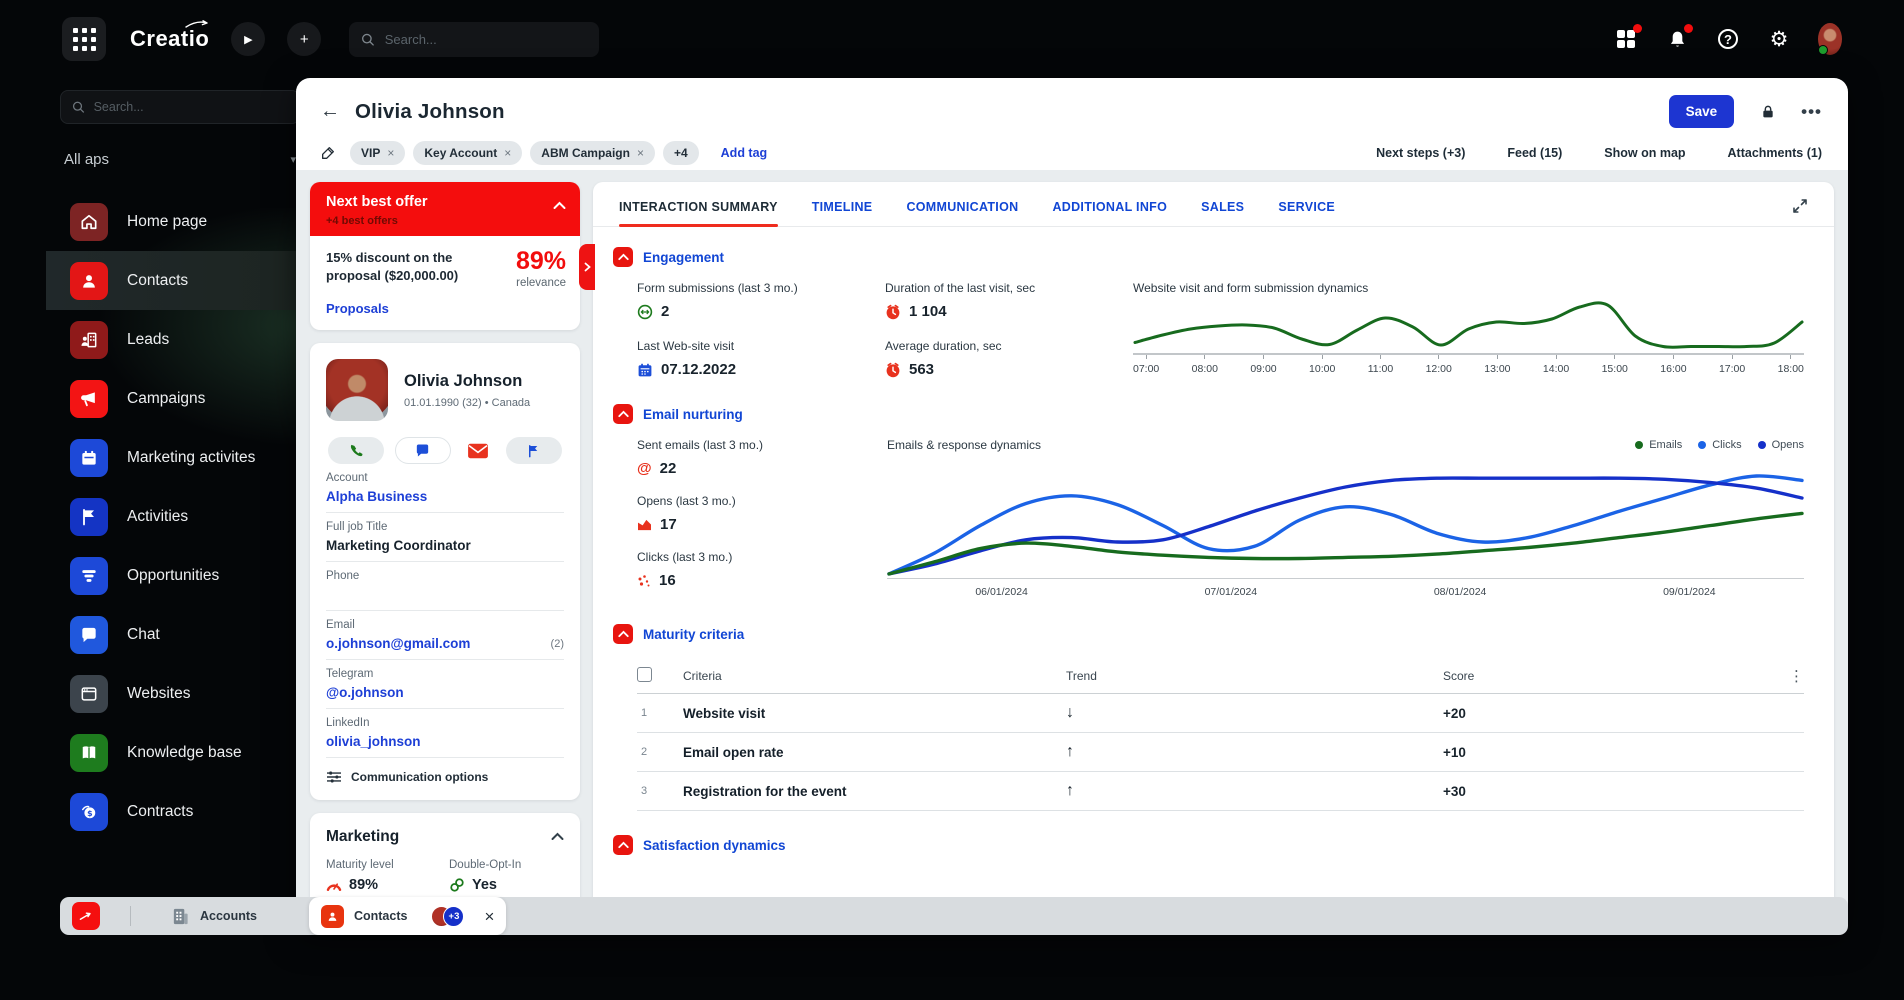 This screenshot has height=1000, width=1904. I want to click on sidebar-item-opportunities: Opportunities, so click(180, 575).